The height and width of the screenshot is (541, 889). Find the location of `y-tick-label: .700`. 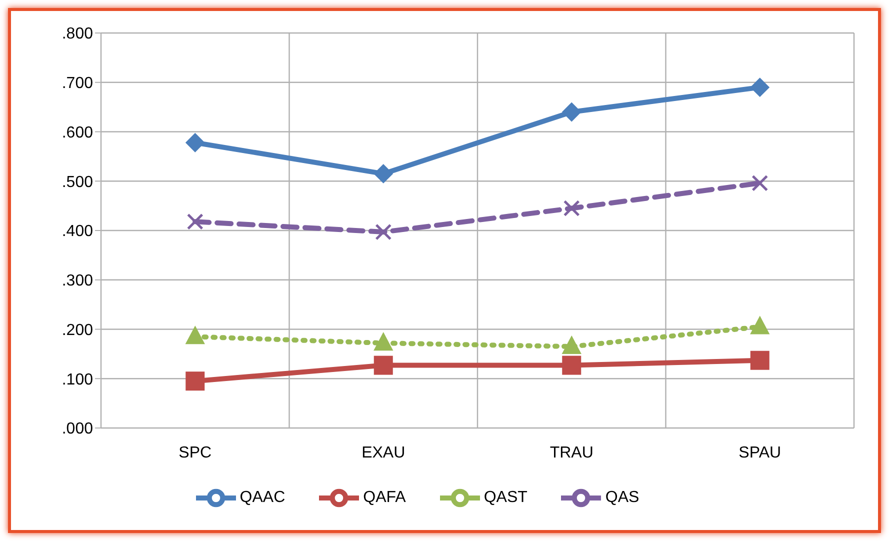

y-tick-label: .700 is located at coordinates (78, 83).